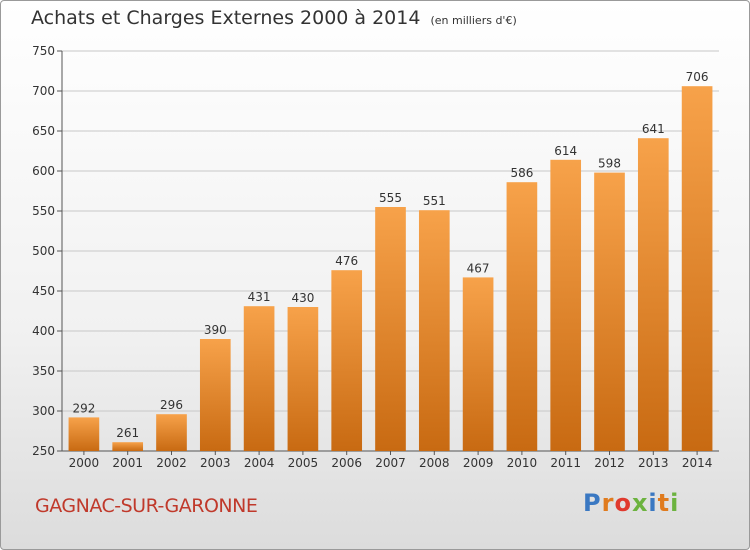 This screenshot has height=550, width=750. Describe the element at coordinates (473, 20) in the screenshot. I see `chart-subtitle: (en milliers d'€)` at that location.